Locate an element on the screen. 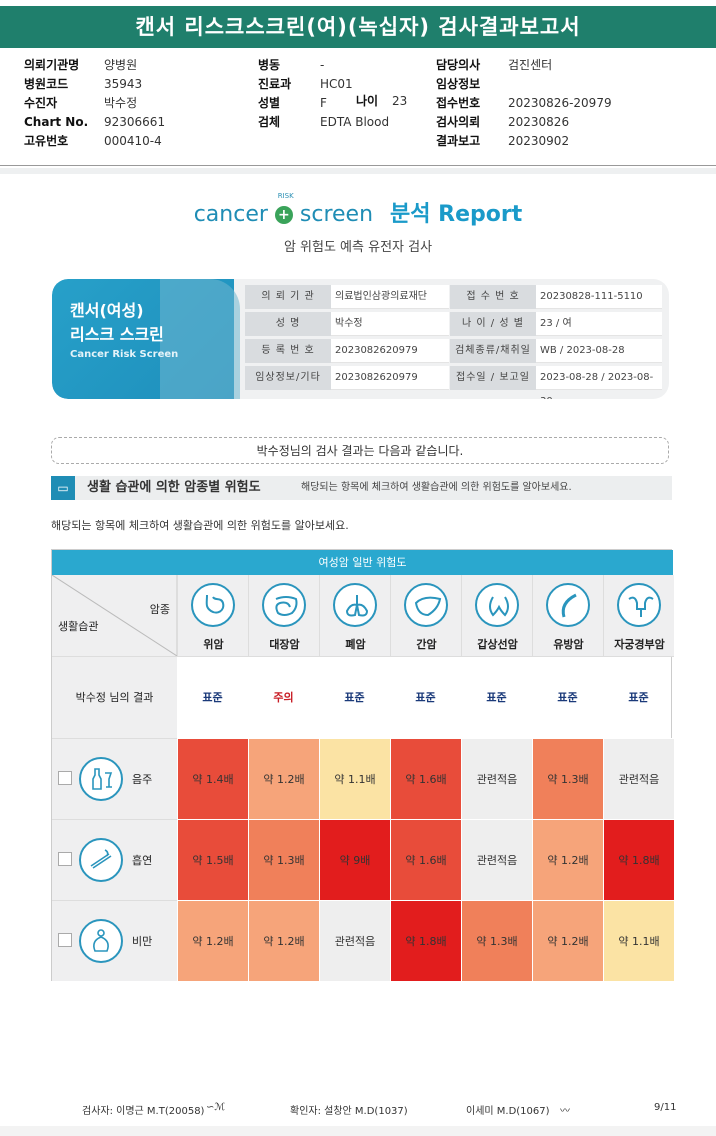  cancer-column: 자궁경부암 is located at coordinates (638, 615).